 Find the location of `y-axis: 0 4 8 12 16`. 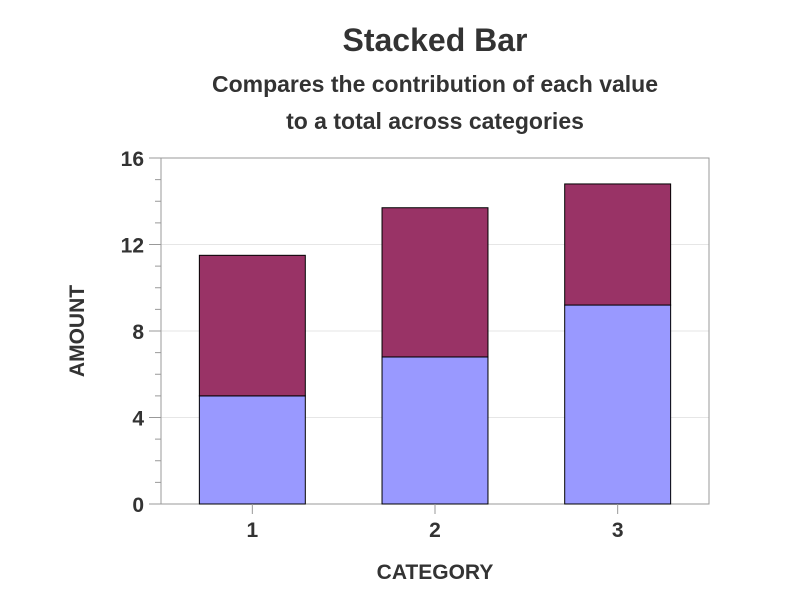

y-axis: 0 4 8 12 16 is located at coordinates (141, 332).